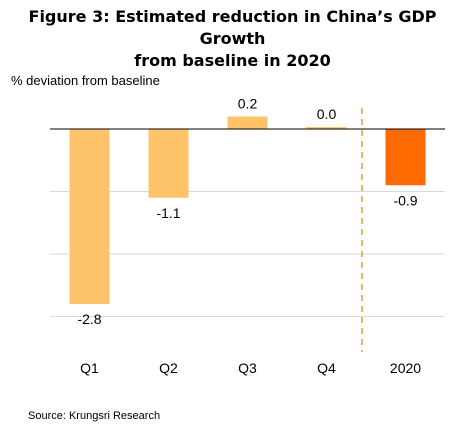 This screenshot has width=465, height=437. Describe the element at coordinates (247, 122) in the screenshot. I see `bar-q3` at that location.